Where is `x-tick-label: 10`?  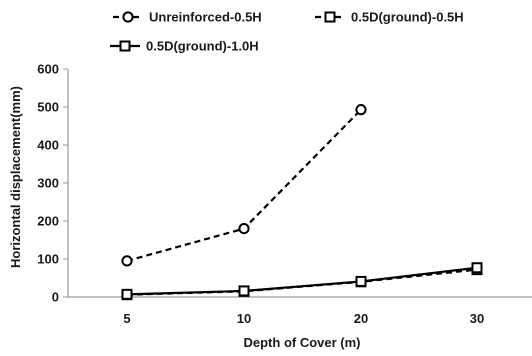 x-tick-label: 10 is located at coordinates (244, 318).